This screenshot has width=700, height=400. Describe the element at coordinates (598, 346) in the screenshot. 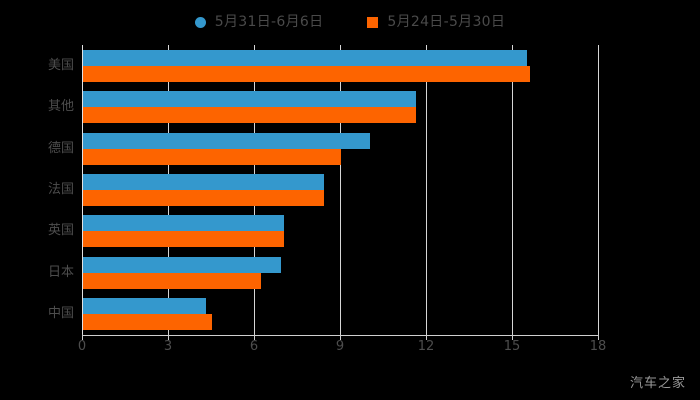

I see `x-axis-tick-label: 18` at that location.